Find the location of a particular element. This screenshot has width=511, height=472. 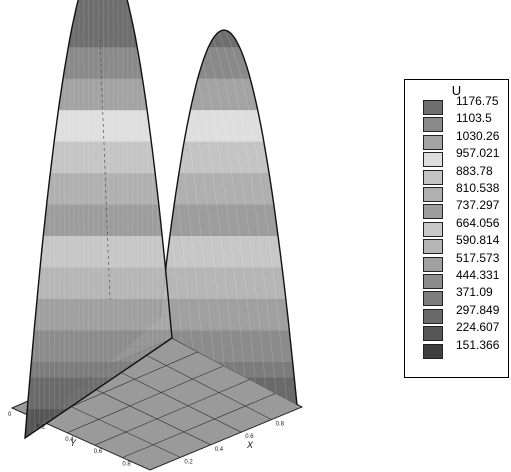

legend-row: 737.297 is located at coordinates (456, 209).